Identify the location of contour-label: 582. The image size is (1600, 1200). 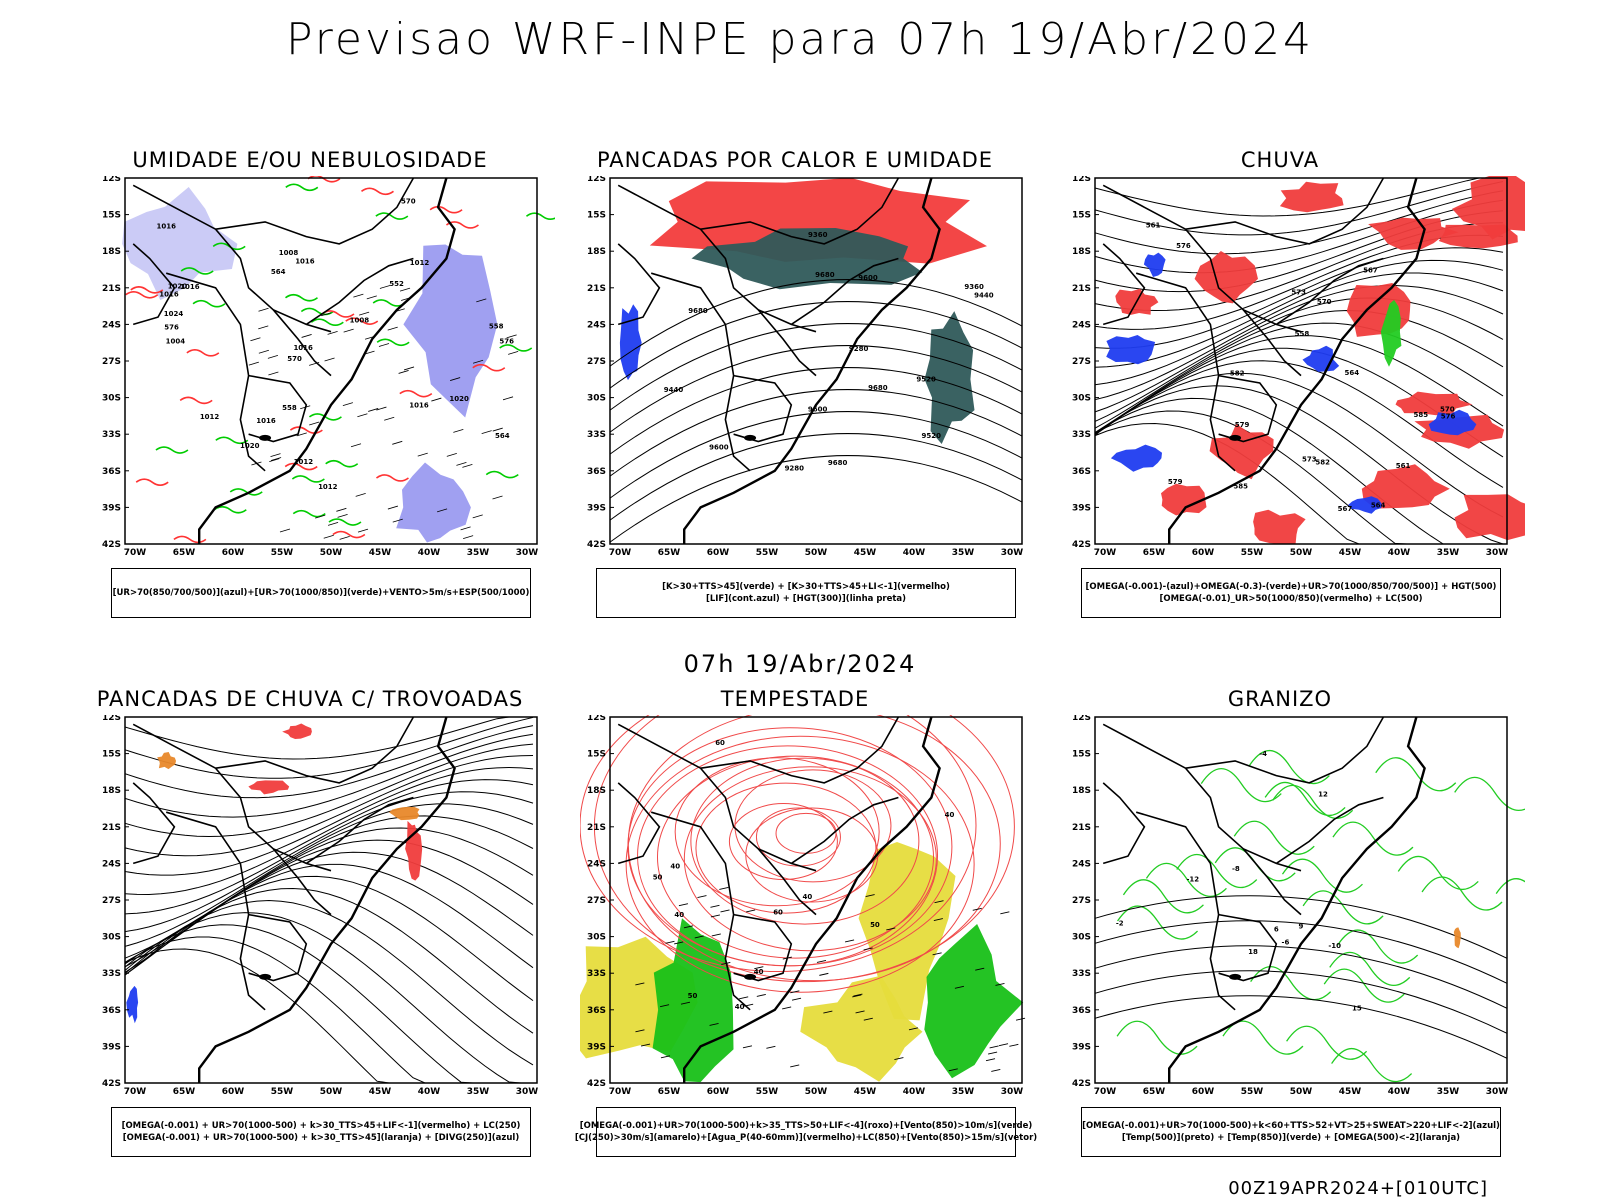
(1322, 462).